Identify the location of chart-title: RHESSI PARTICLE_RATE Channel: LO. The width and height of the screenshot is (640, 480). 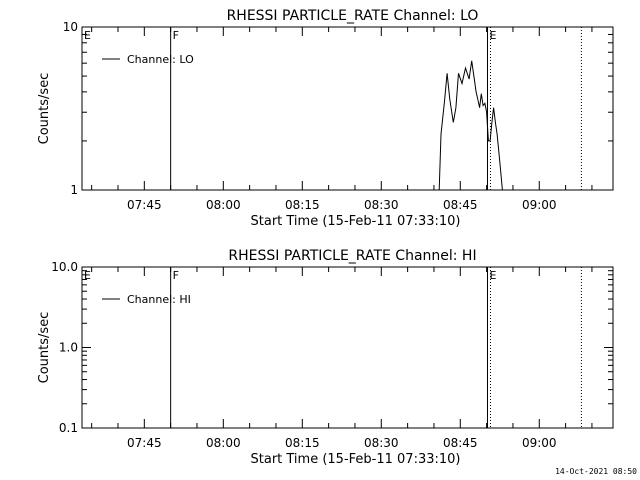
(353, 16).